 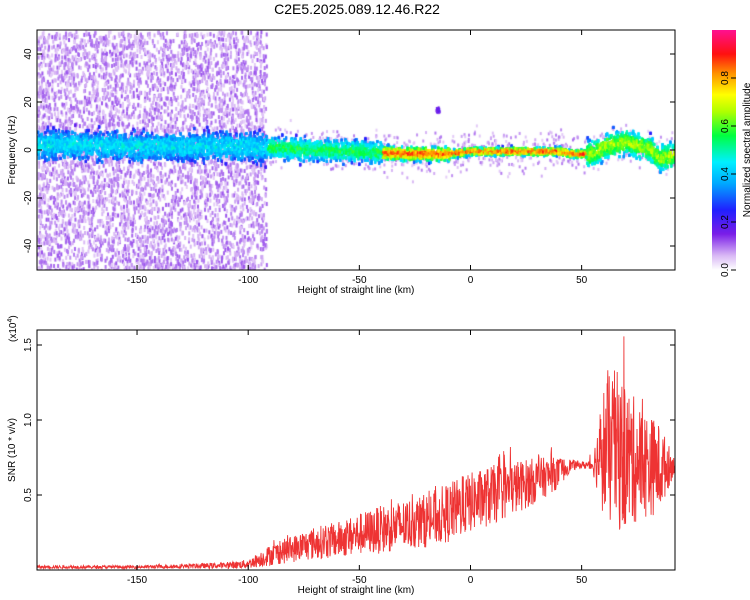 I want to click on spectrogram-x-axis-label: Height of straight line (km), so click(x=356, y=290).